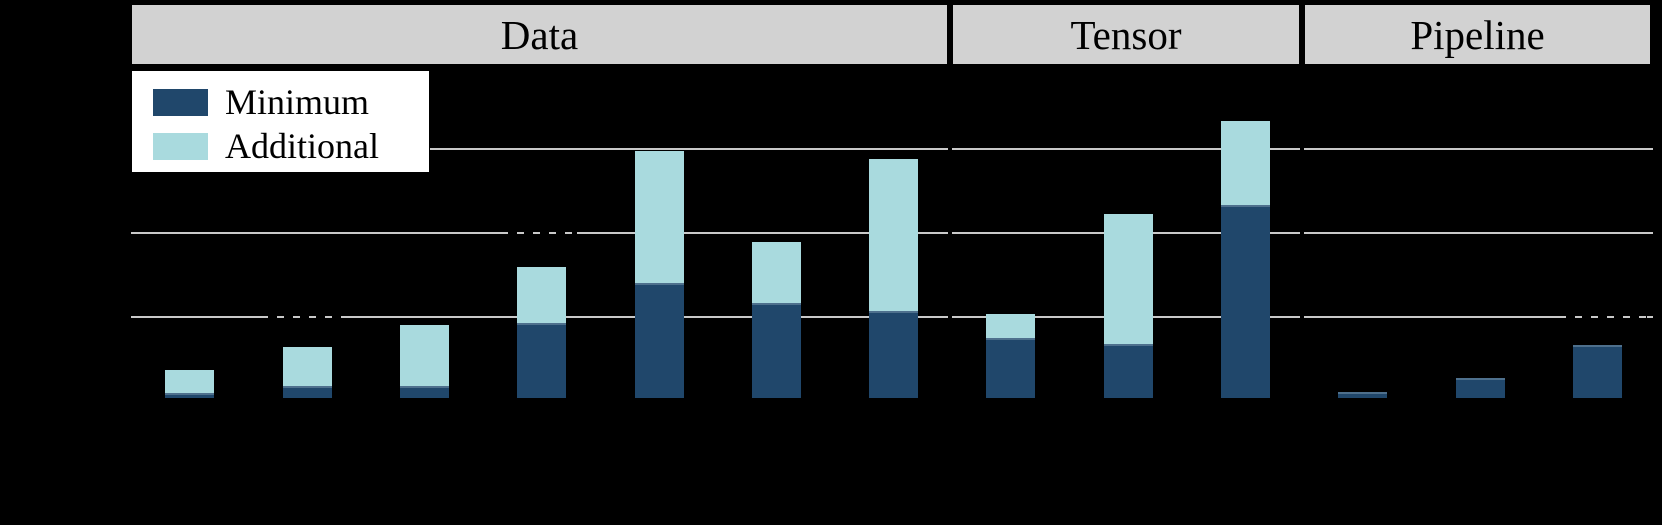 Image resolution: width=1662 pixels, height=525 pixels. What do you see at coordinates (180, 146) in the screenshot?
I see `additional-color-swatch` at bounding box center [180, 146].